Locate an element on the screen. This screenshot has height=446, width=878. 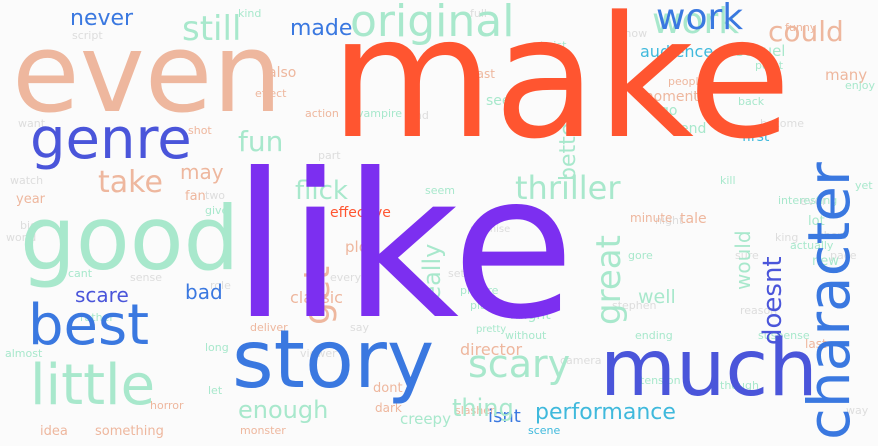
word: cast is located at coordinates (482, 74).